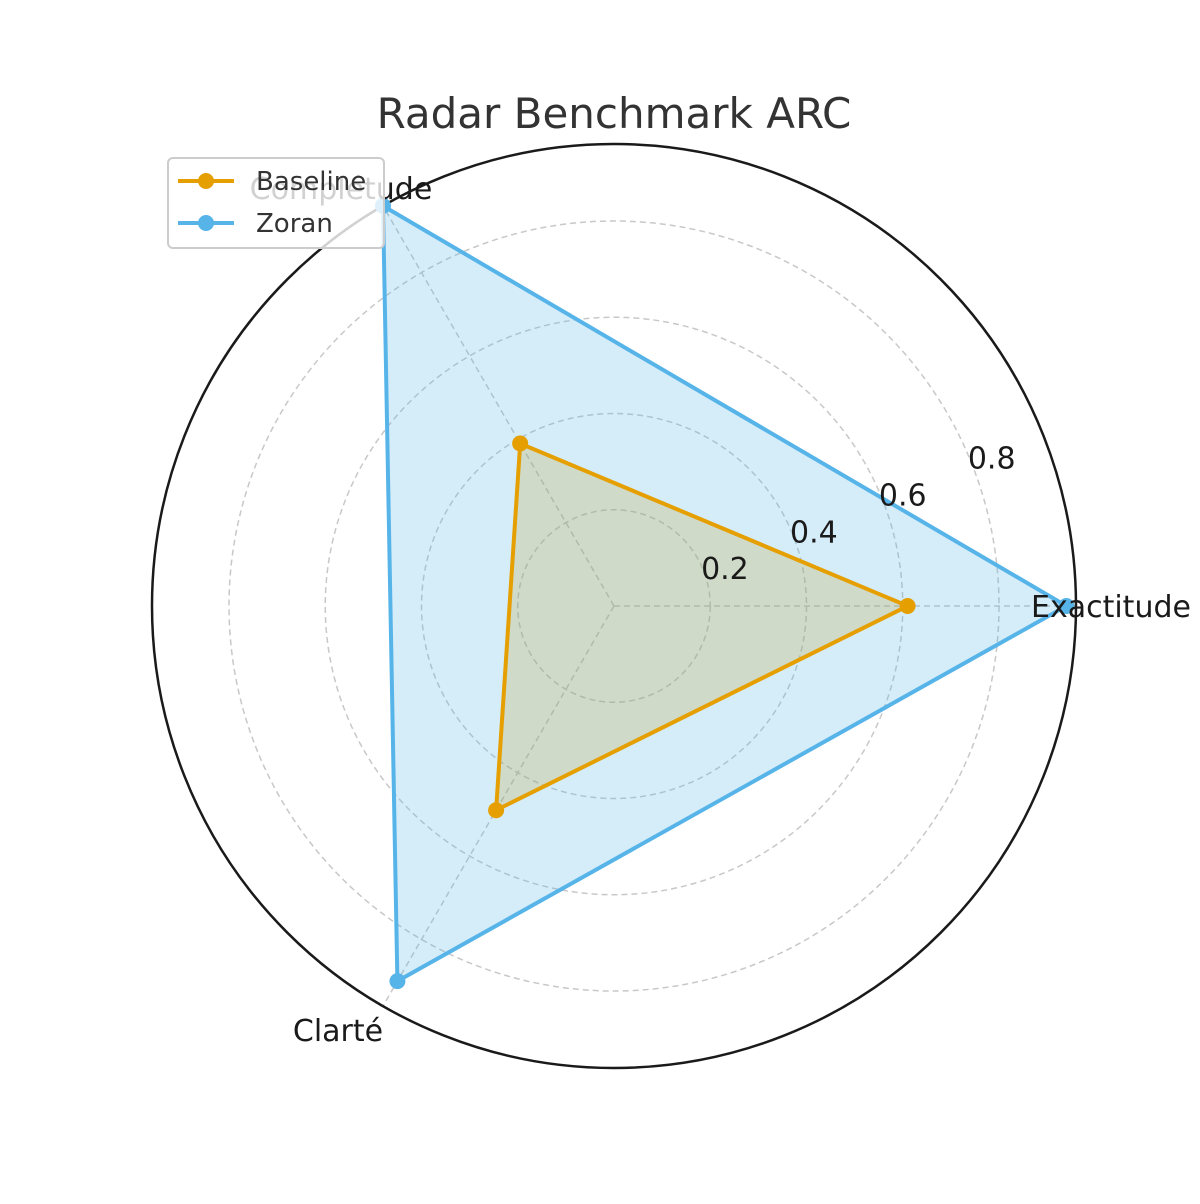 The height and width of the screenshot is (1204, 1200). What do you see at coordinates (338, 1031) in the screenshot?
I see `category-label-2: Clarté` at bounding box center [338, 1031].